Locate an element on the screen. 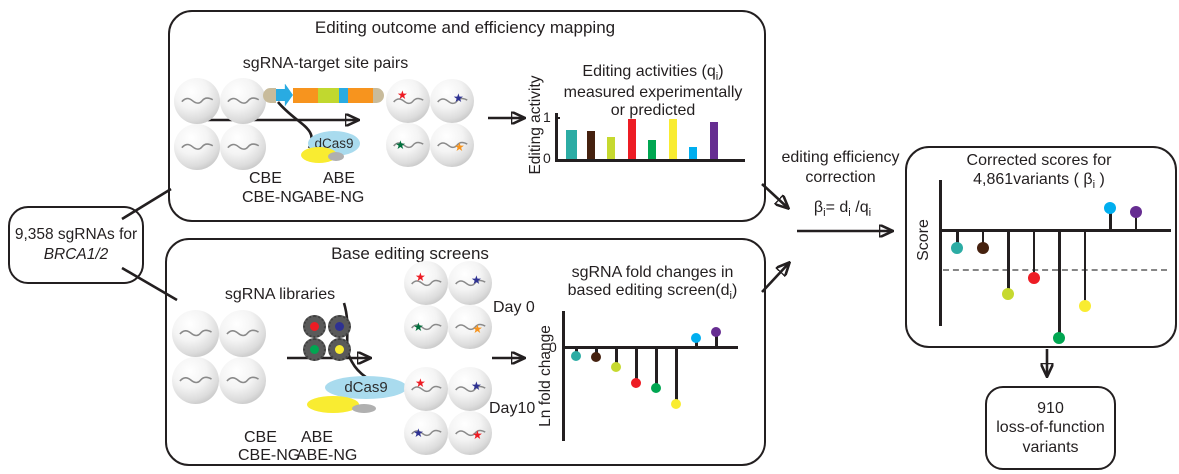 This screenshot has width=1179, height=474. lof-count: 910 is located at coordinates (1050, 408).